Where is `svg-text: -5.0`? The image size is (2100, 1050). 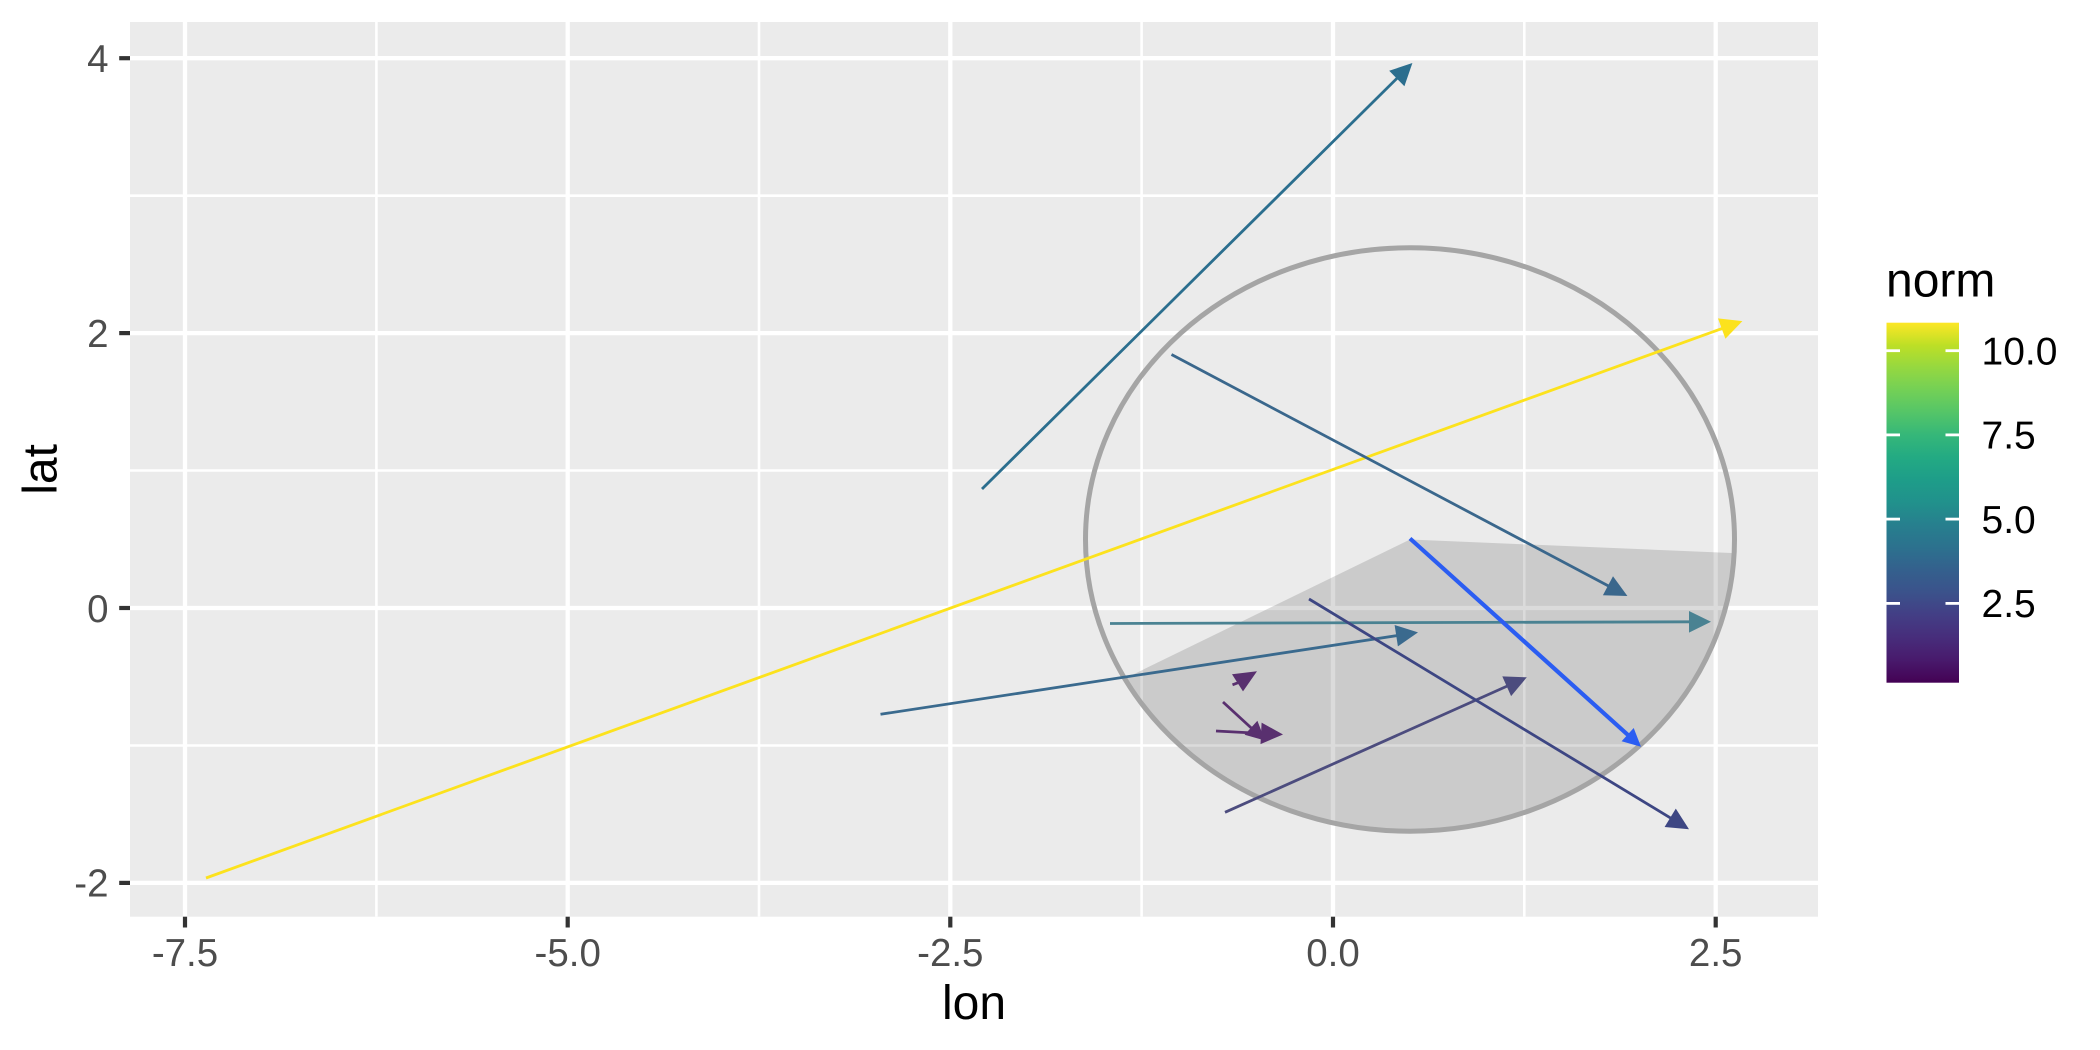
svg-text: -5.0 is located at coordinates (568, 953).